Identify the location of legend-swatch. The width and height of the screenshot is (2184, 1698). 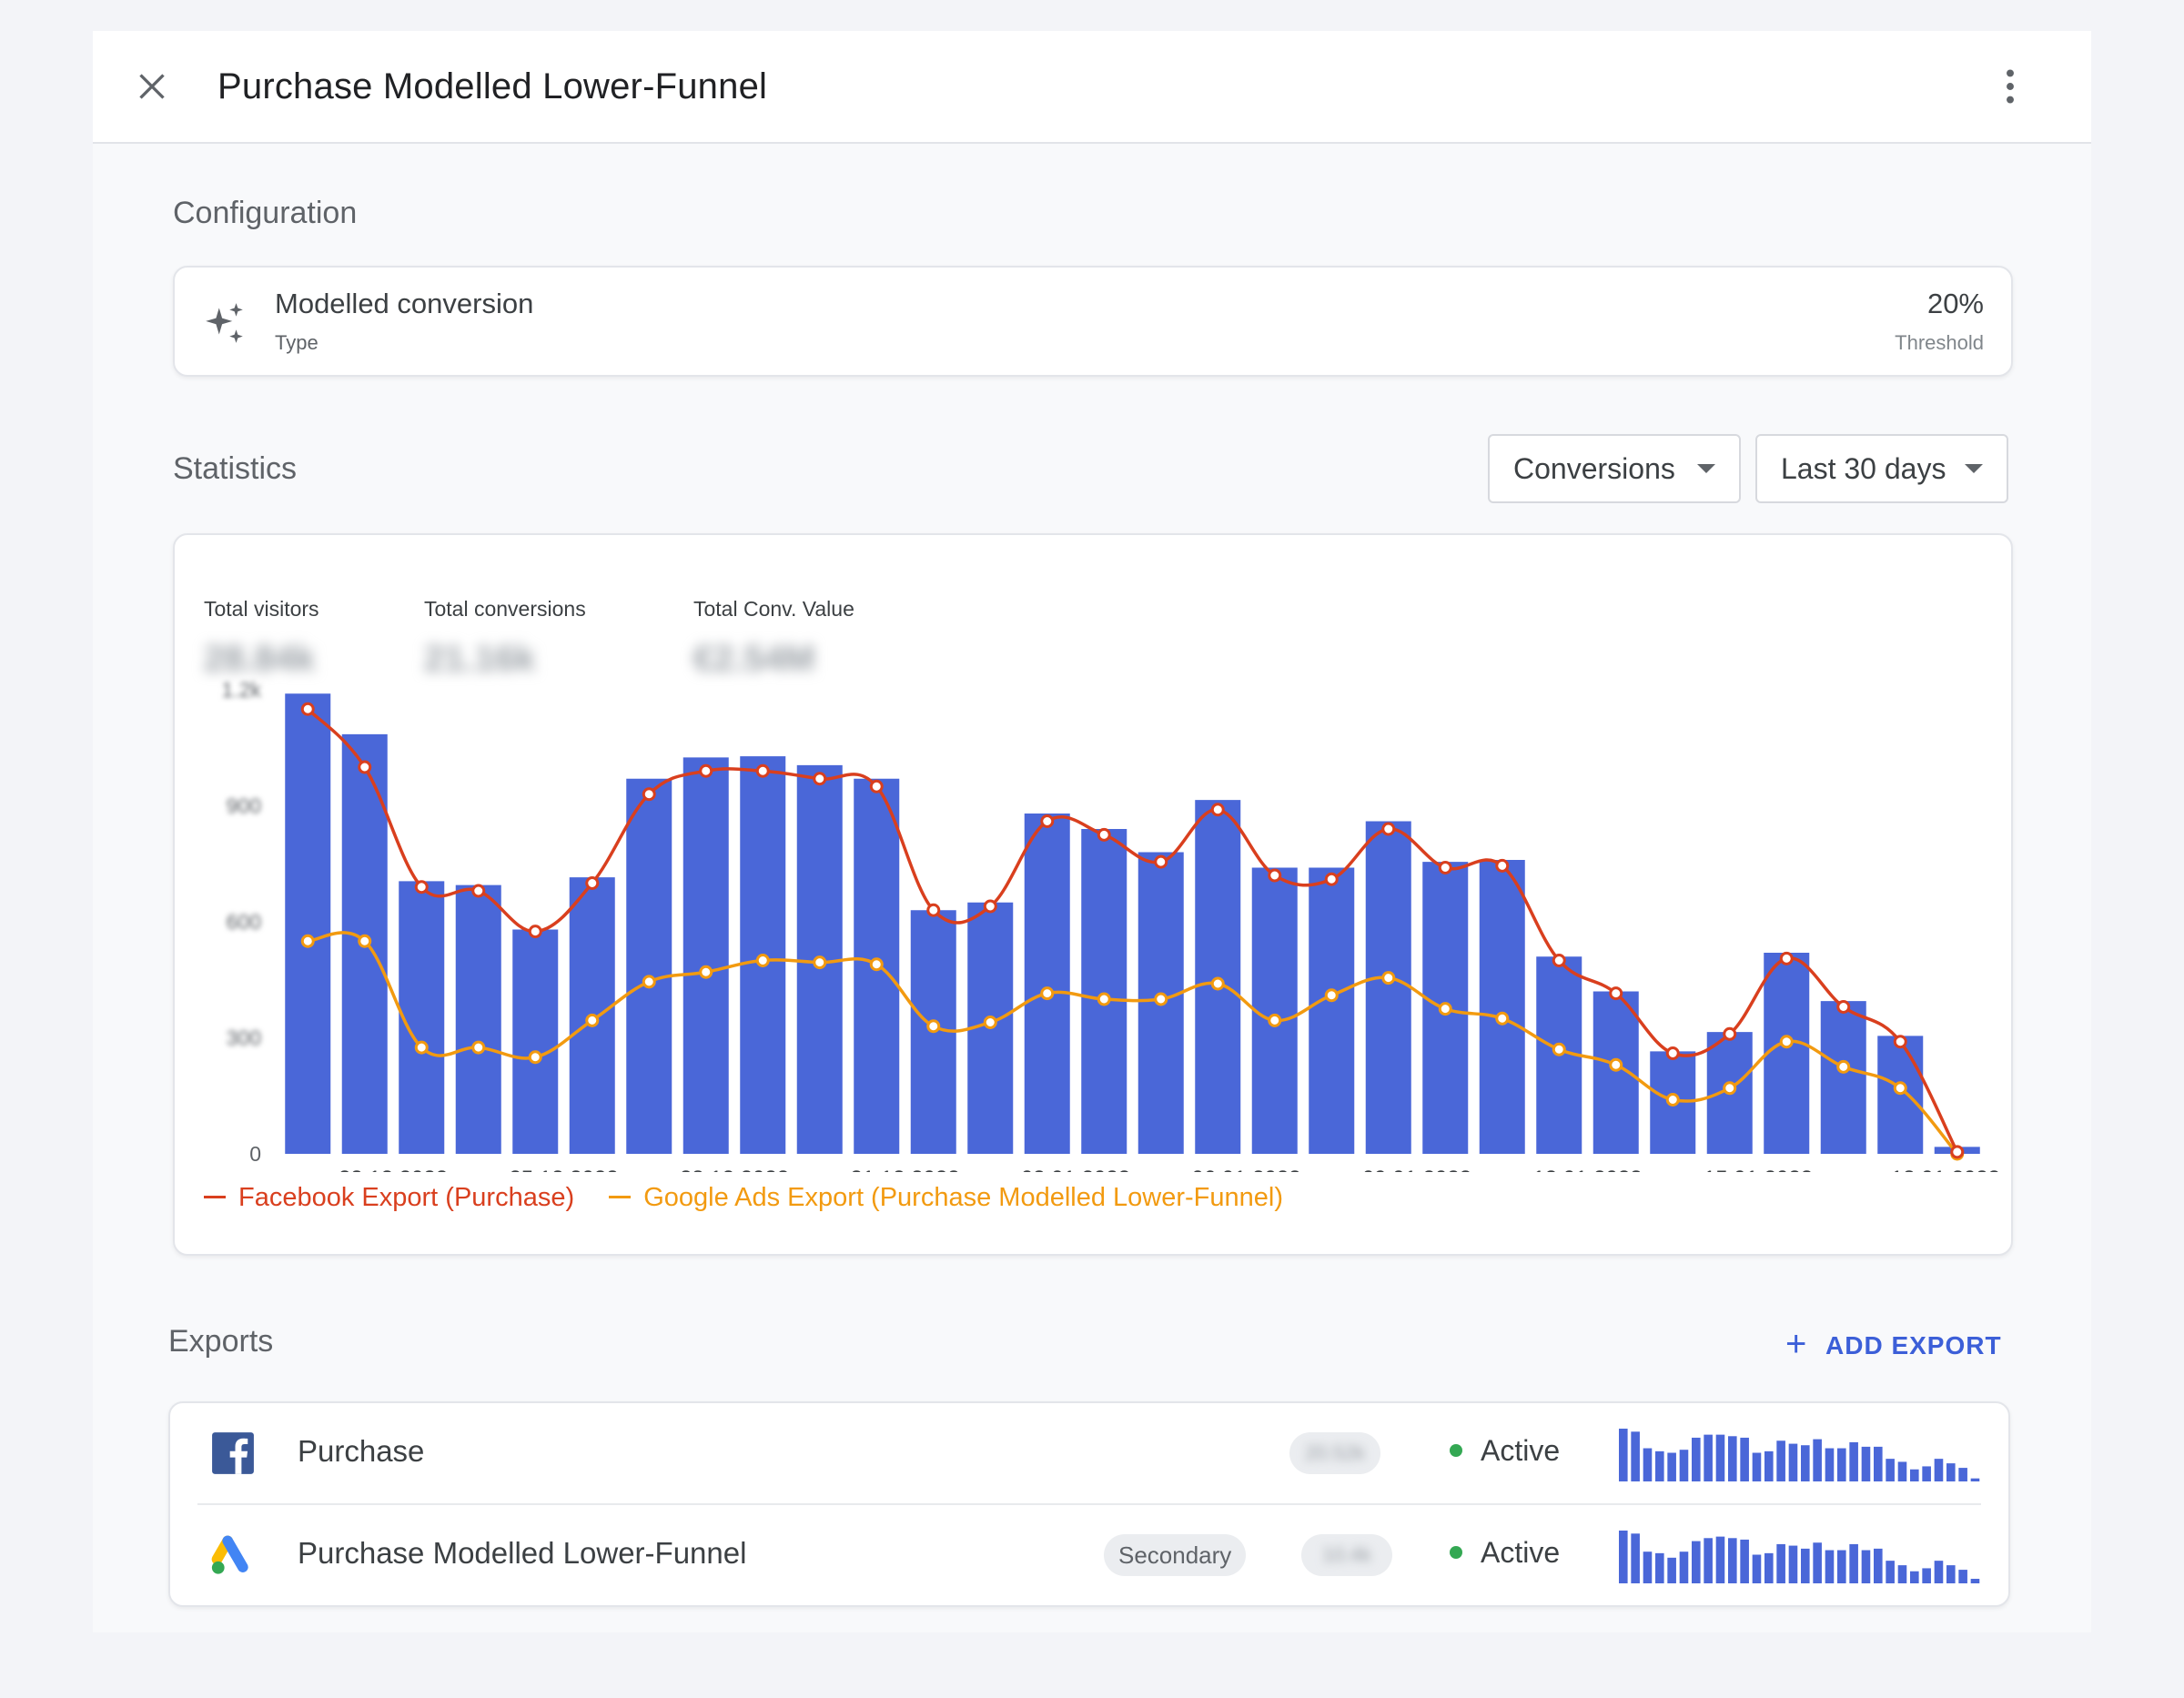
(621, 1196).